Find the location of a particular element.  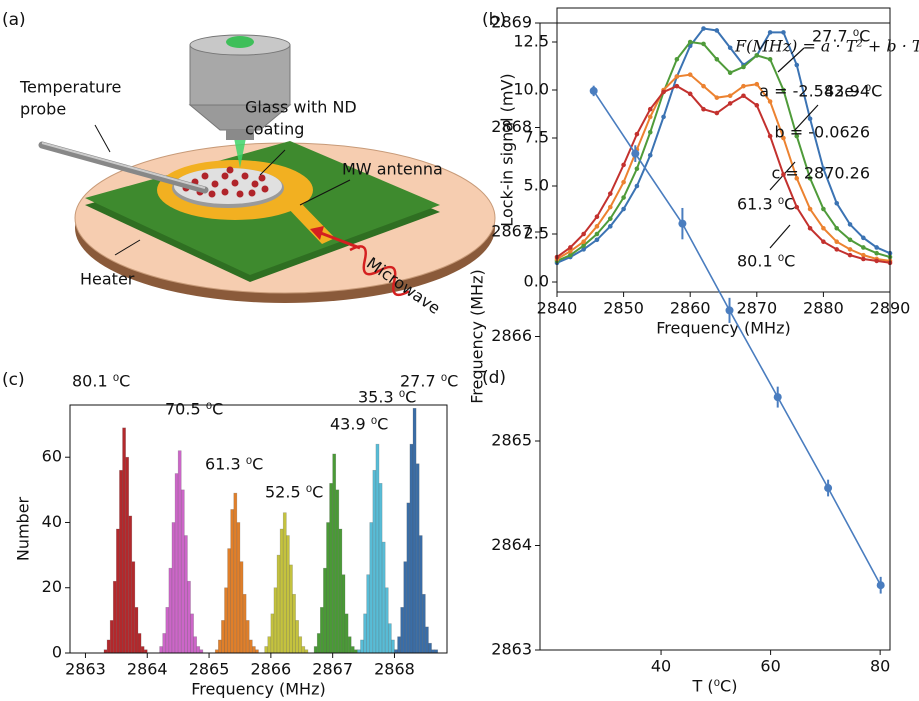

y-tick-label: 2867 is located at coordinates (511, 231).